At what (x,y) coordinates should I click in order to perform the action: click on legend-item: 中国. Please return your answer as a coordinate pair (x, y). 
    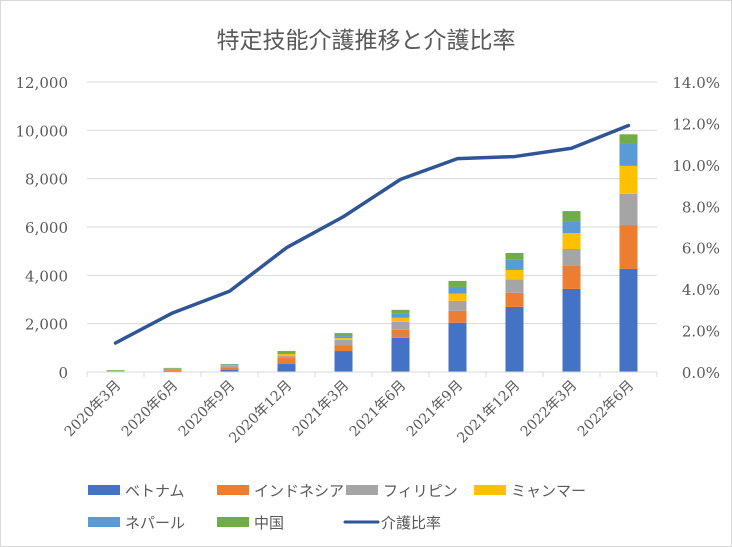
    Looking at the image, I should click on (250, 523).